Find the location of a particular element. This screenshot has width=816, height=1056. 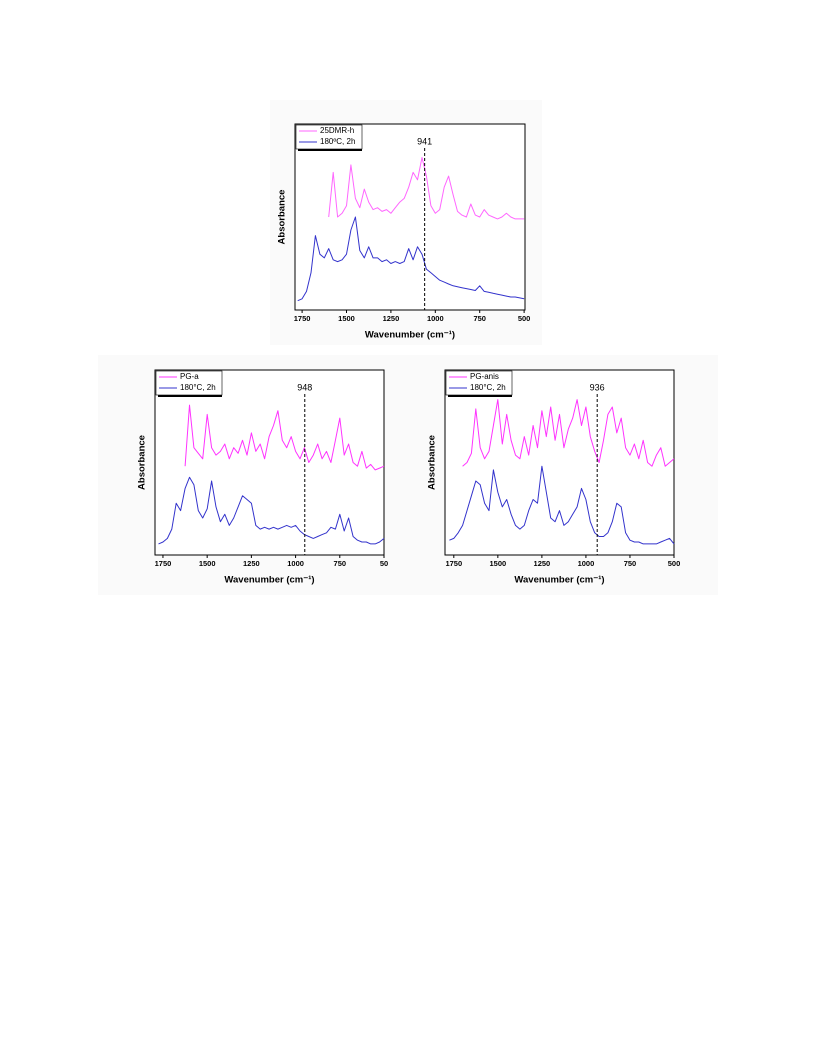

legend-label: 25DMR-h is located at coordinates (337, 130).